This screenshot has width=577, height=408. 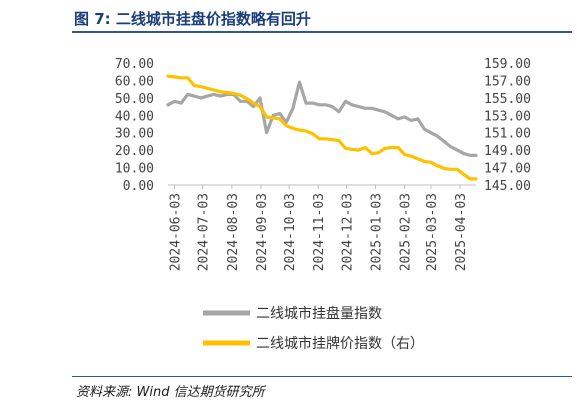 What do you see at coordinates (507, 169) in the screenshot?
I see `right-axis-tick-label: 147.00` at bounding box center [507, 169].